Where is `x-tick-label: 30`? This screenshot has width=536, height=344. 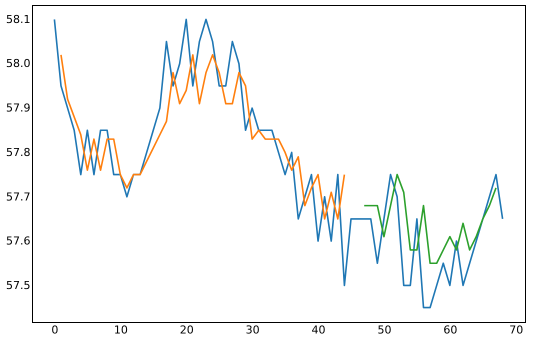 x-tick-label: 30 is located at coordinates (253, 330).